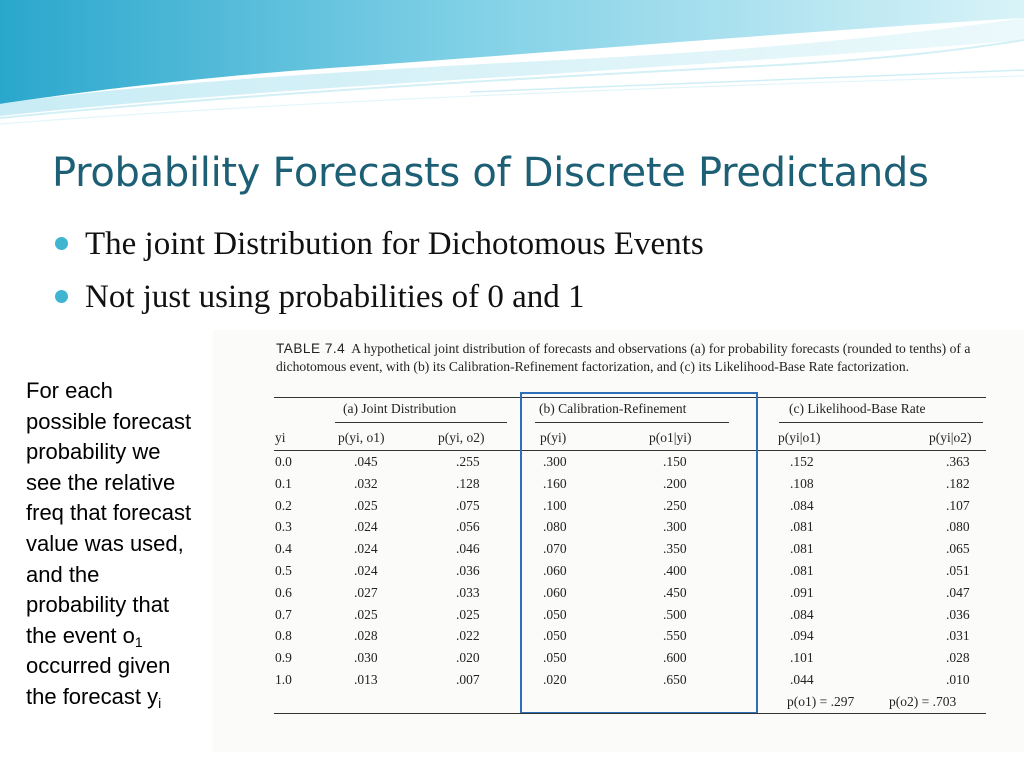 This screenshot has height=768, width=1024. Describe the element at coordinates (958, 461) in the screenshot. I see `table-cell: .363` at that location.